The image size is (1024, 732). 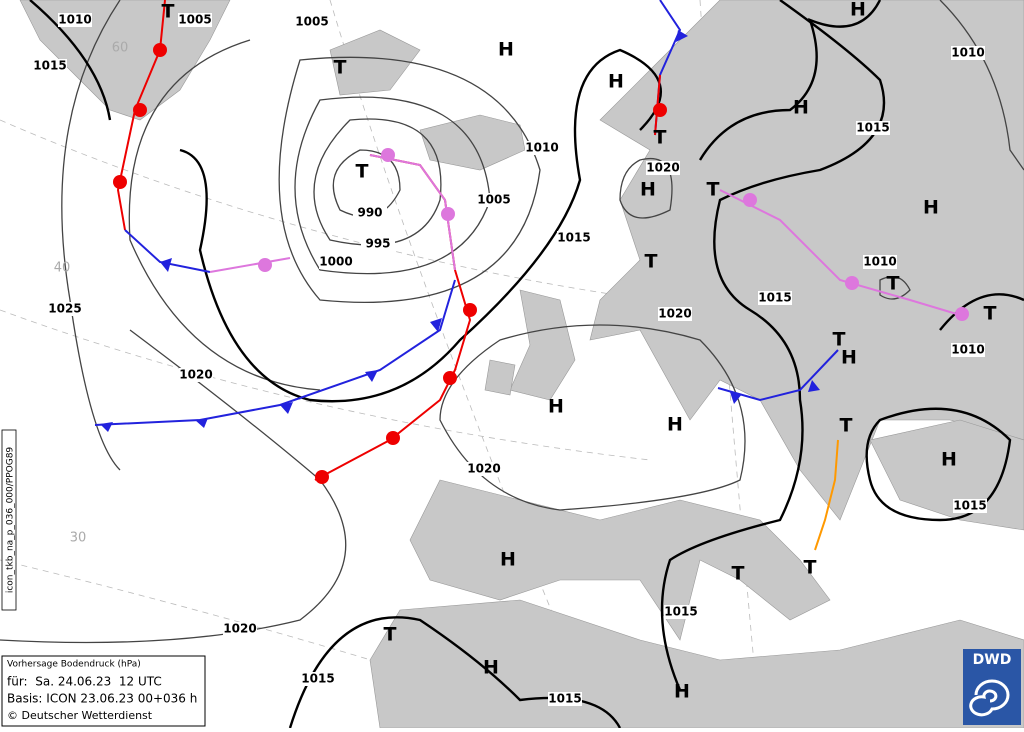 I want to click on isobar-label: 1000, so click(x=335, y=262).